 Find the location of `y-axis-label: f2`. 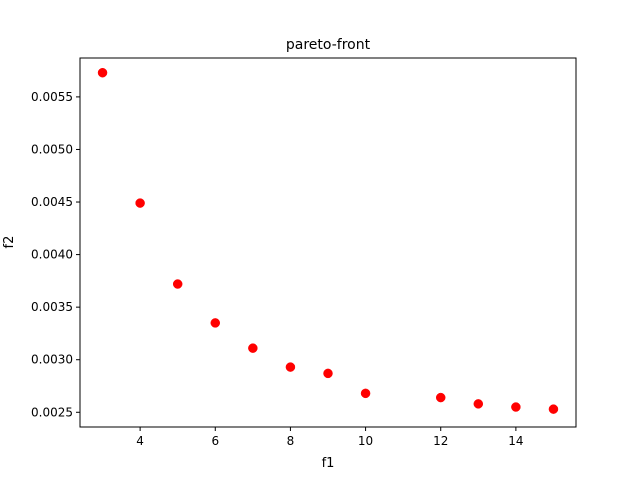

y-axis-label: f2 is located at coordinates (9, 242).